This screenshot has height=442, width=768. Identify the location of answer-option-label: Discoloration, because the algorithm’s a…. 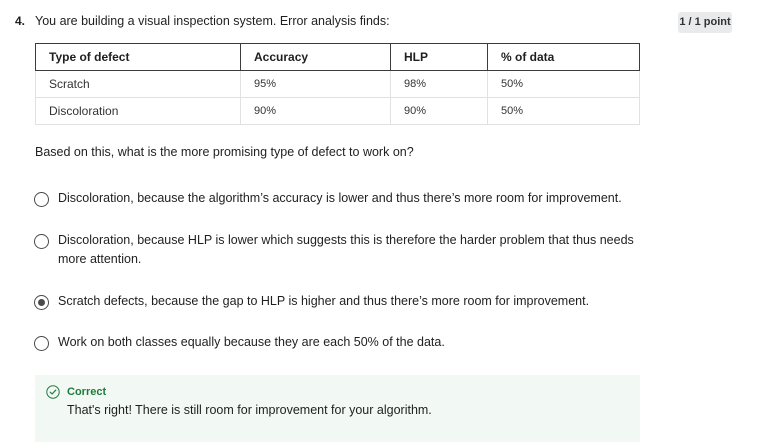
(340, 198).